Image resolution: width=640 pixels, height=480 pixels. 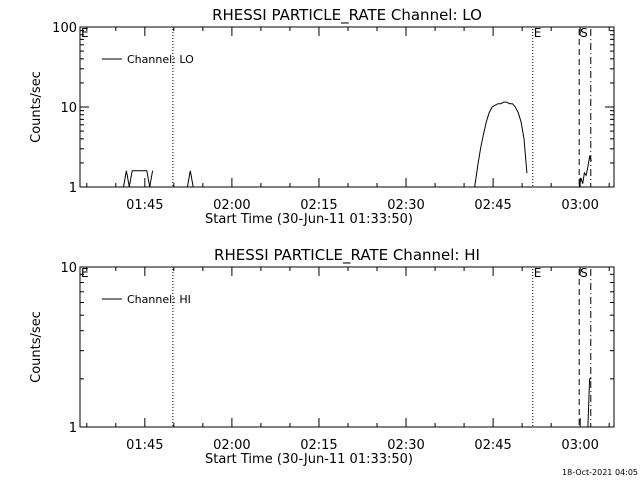 I want to click on chart-title: RHESSI PARTICLE_RATE Channel: LO, so click(x=347, y=15).